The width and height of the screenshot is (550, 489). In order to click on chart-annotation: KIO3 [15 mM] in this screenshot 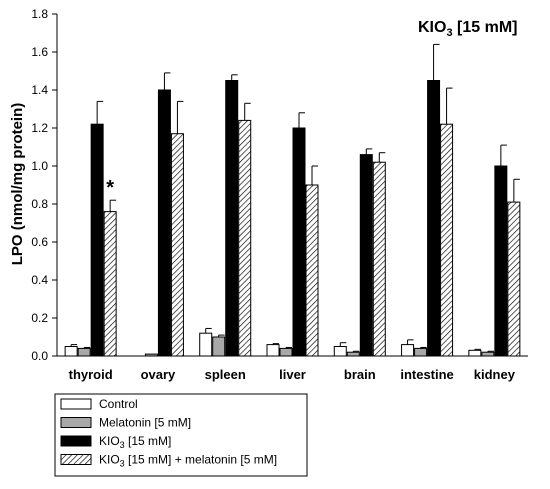, I will do `click(467, 29)`.